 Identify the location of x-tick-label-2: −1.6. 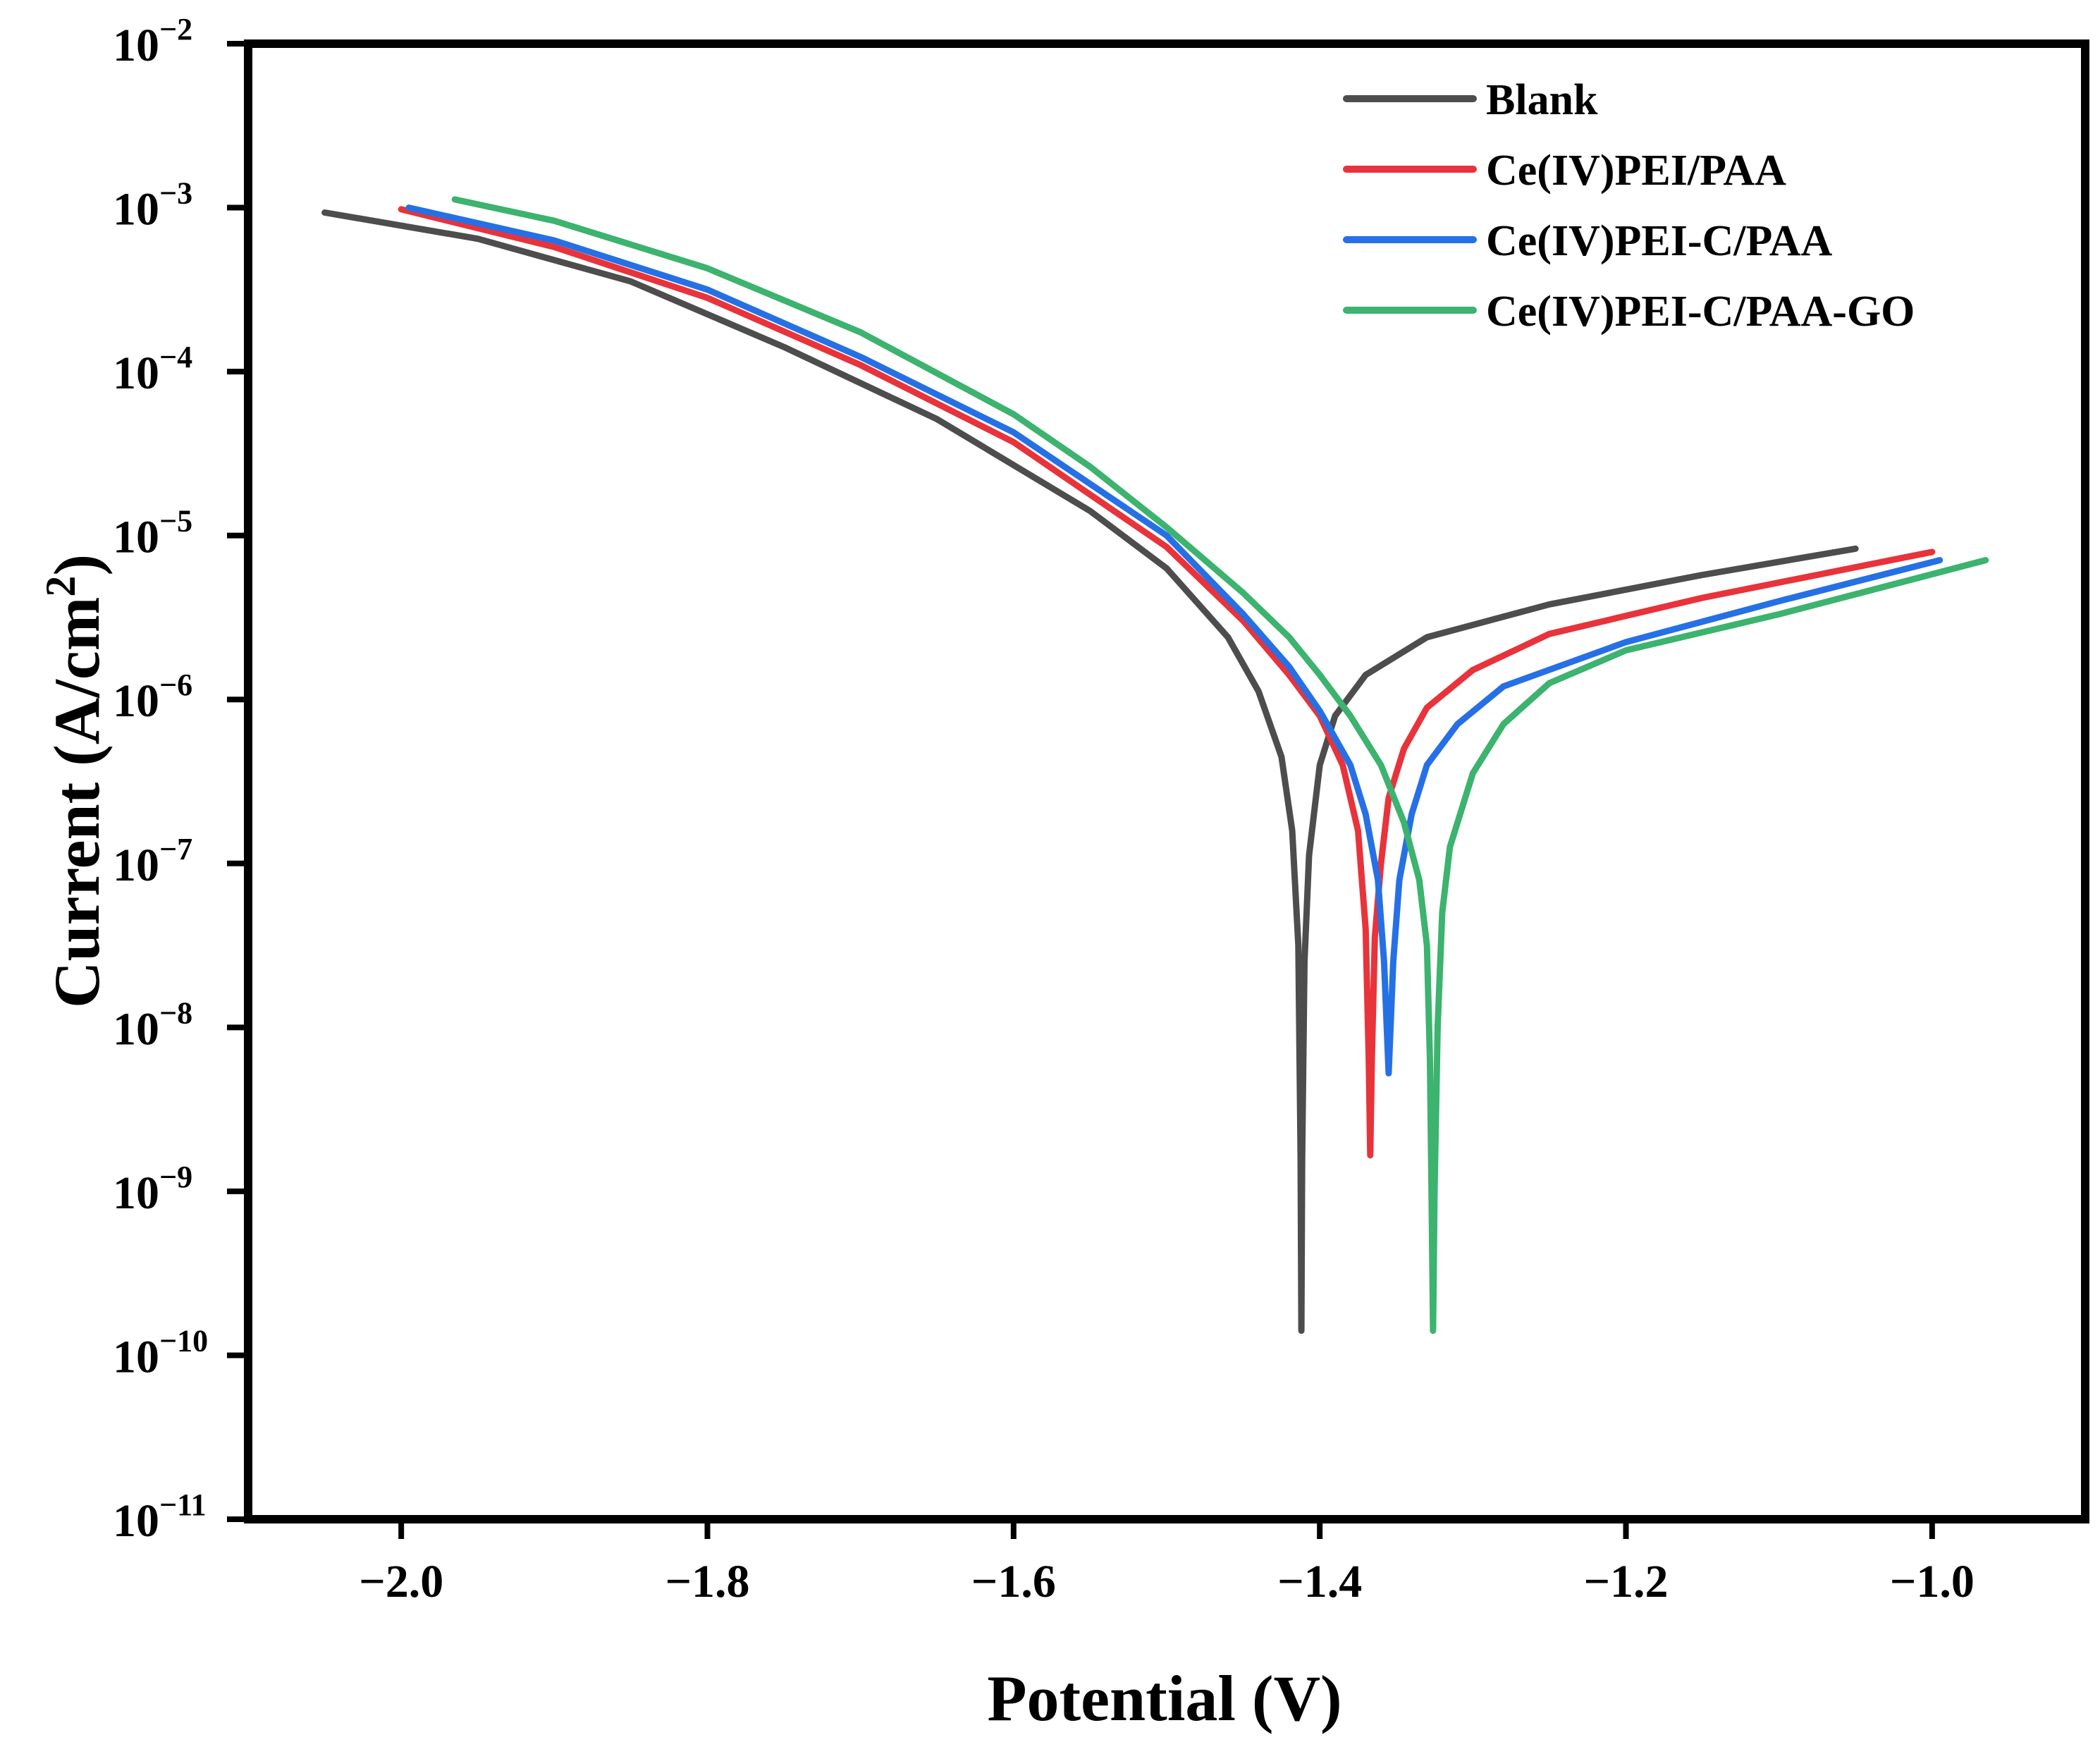
(1014, 1581).